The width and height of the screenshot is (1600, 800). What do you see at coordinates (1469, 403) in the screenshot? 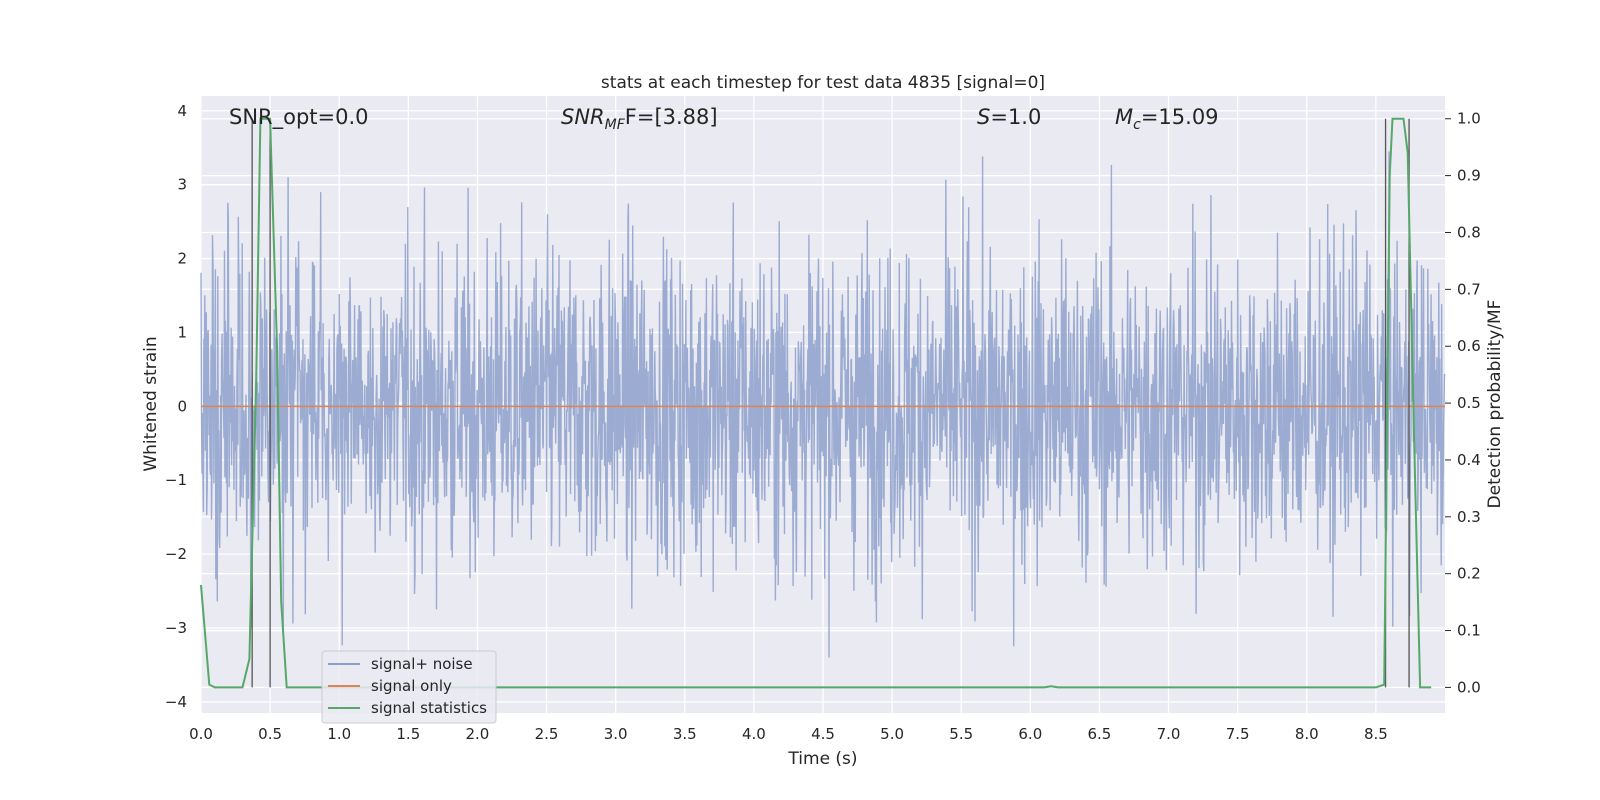
I see `y2-tick-label: 0.5` at bounding box center [1469, 403].